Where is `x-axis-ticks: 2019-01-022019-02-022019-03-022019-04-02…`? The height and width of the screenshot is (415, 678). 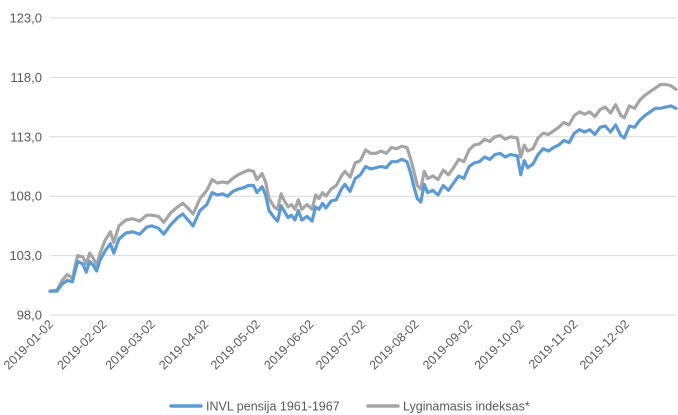
x-axis-ticks: 2019-01-022019-02-022019-03-022019-04-02… is located at coordinates (316, 344).